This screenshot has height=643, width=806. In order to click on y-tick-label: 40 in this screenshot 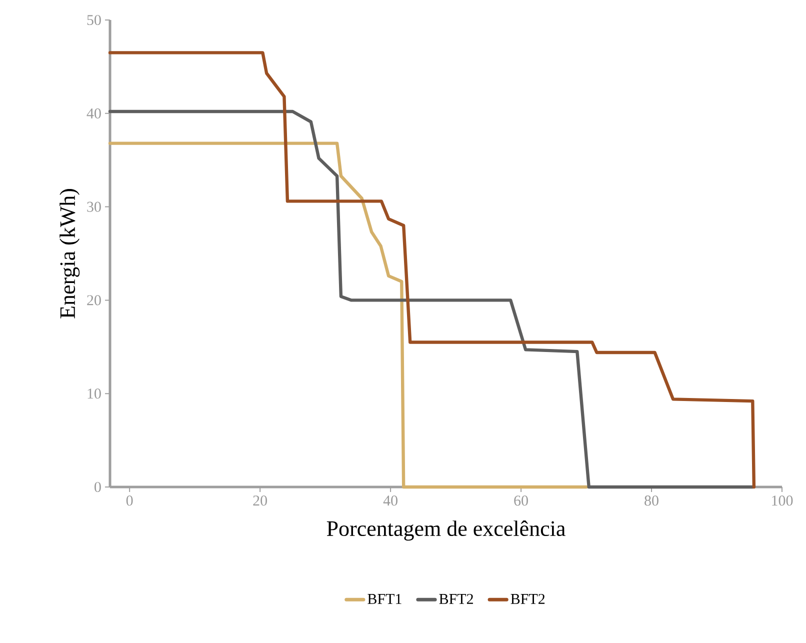, I will do `click(93, 113)`.